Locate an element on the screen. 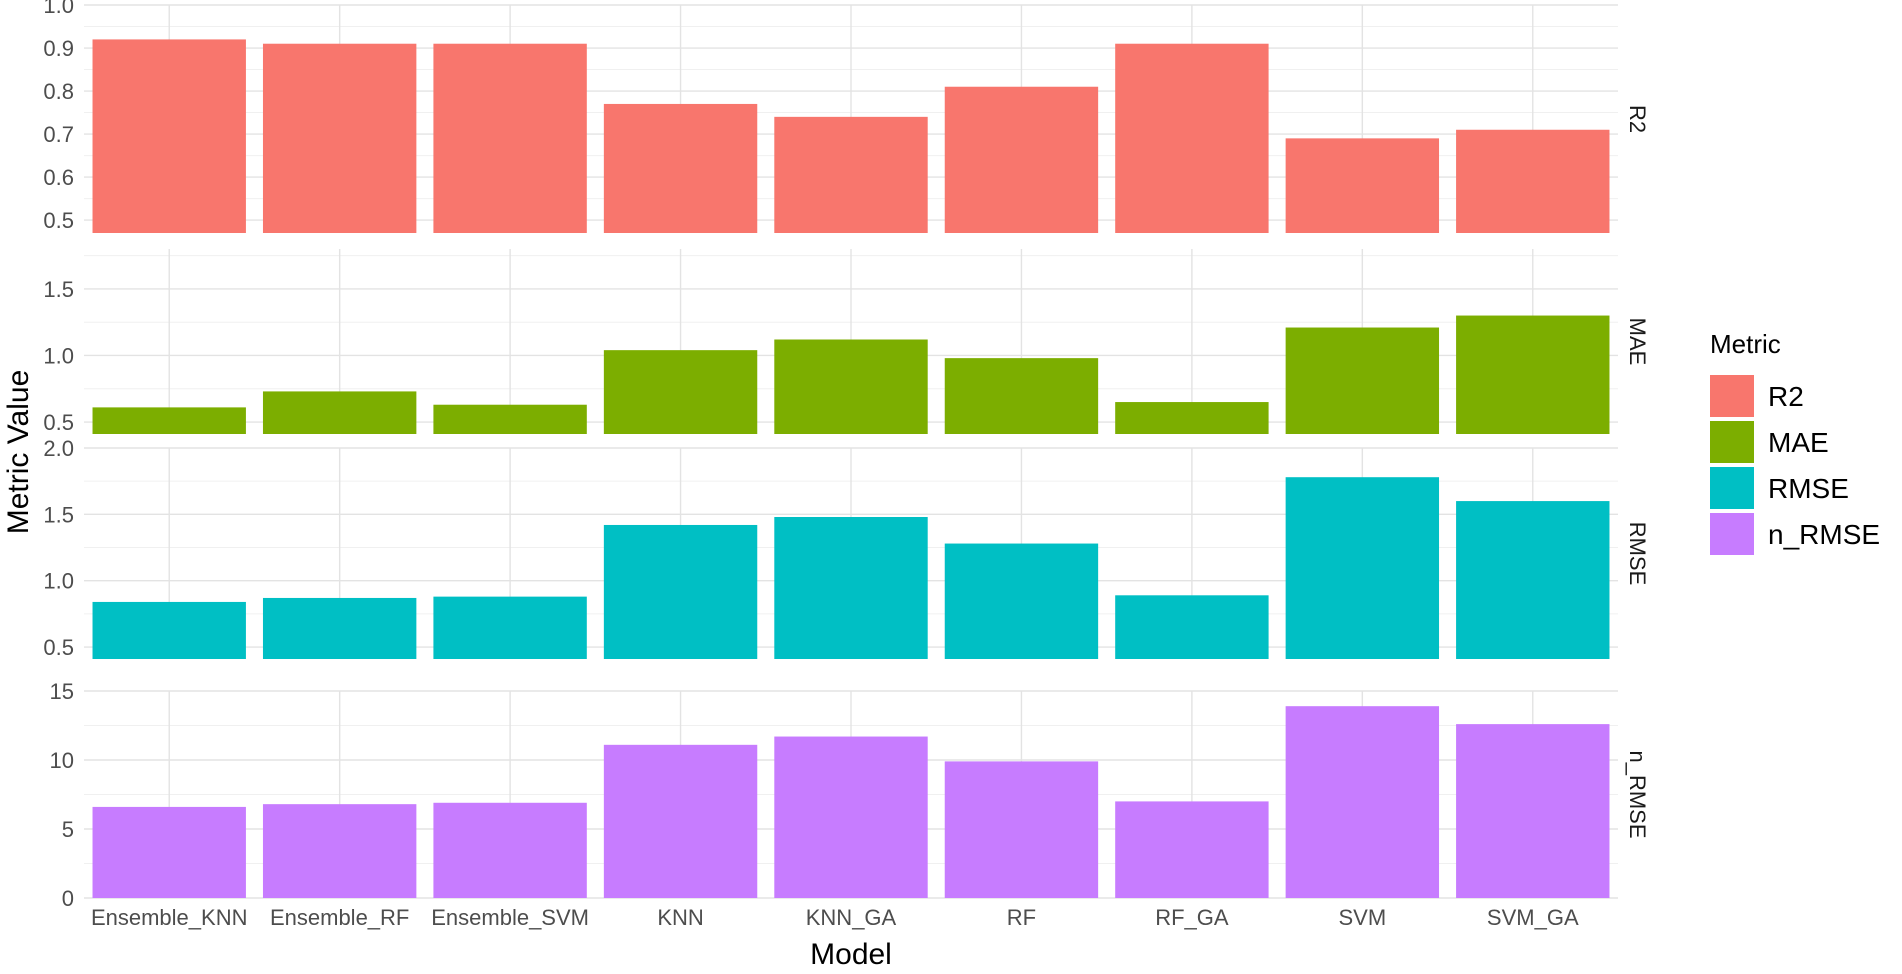 This screenshot has width=1902, height=974. bar-mae-rf is located at coordinates (1021, 396).